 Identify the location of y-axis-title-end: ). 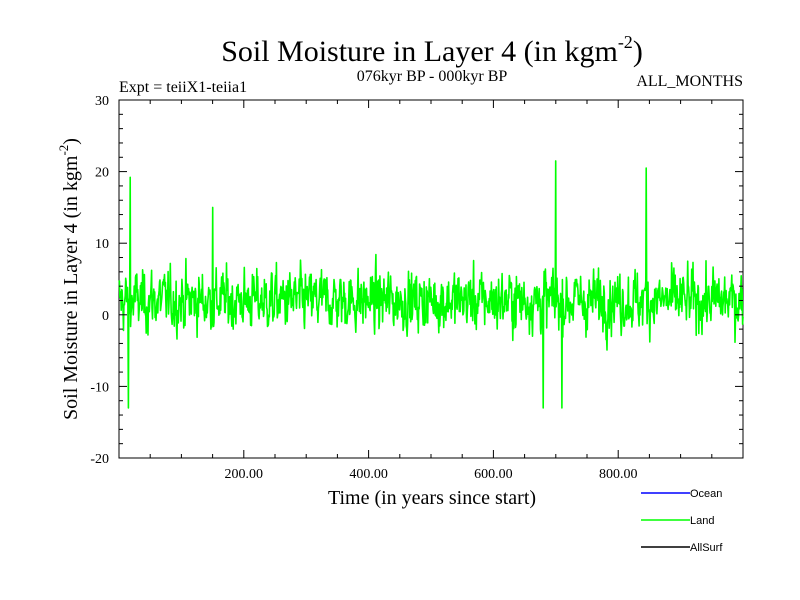
(71, 141).